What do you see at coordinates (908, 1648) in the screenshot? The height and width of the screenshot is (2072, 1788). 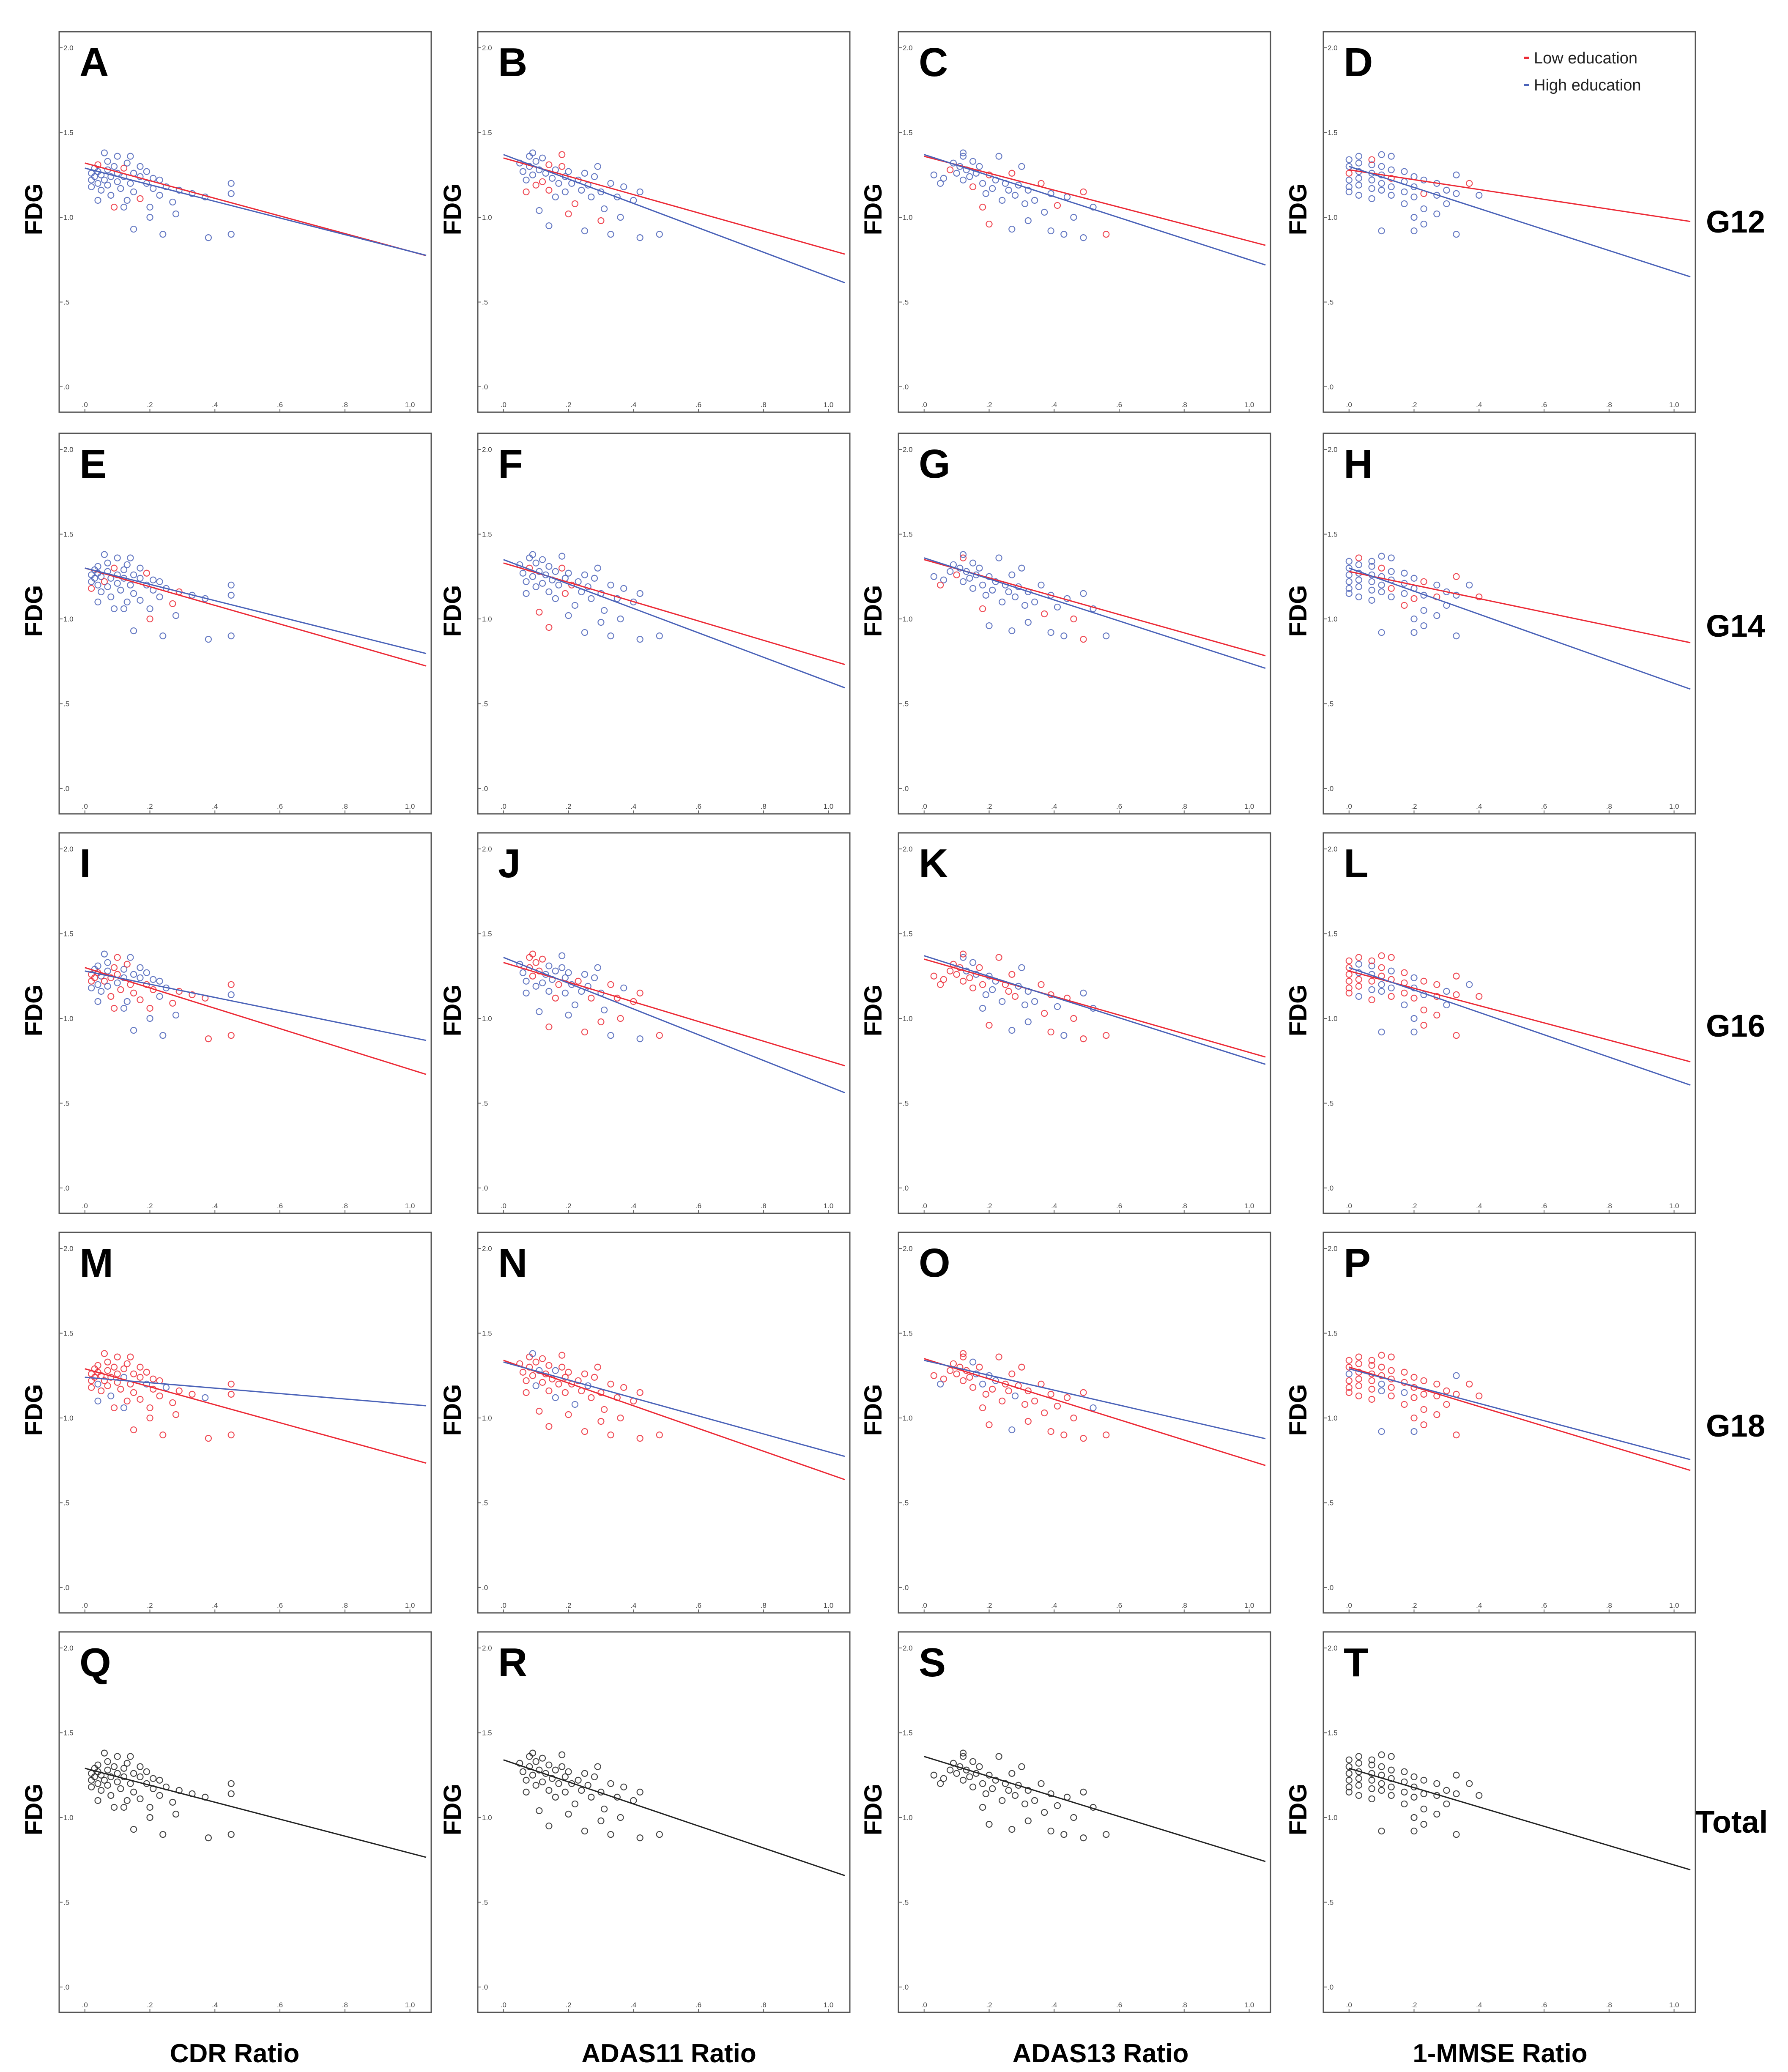 I see `y-tick-label: 2.0` at bounding box center [908, 1648].